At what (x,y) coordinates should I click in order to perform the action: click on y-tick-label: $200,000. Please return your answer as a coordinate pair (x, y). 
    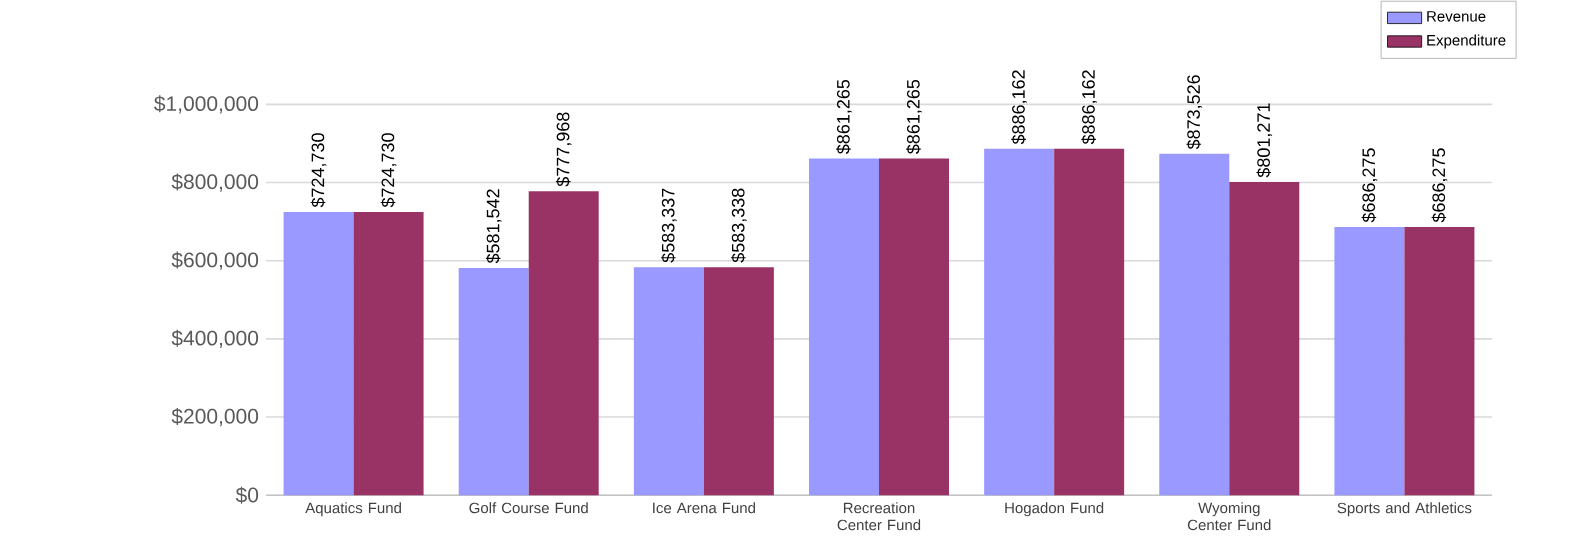
    Looking at the image, I should click on (215, 417).